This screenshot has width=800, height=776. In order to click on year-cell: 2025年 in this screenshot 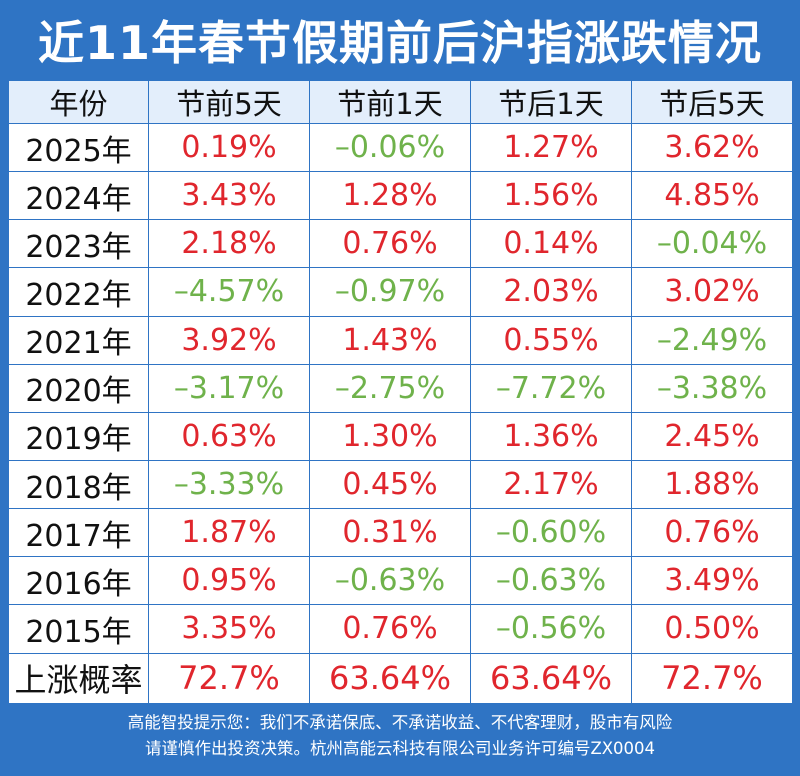, I will do `click(78, 147)`.